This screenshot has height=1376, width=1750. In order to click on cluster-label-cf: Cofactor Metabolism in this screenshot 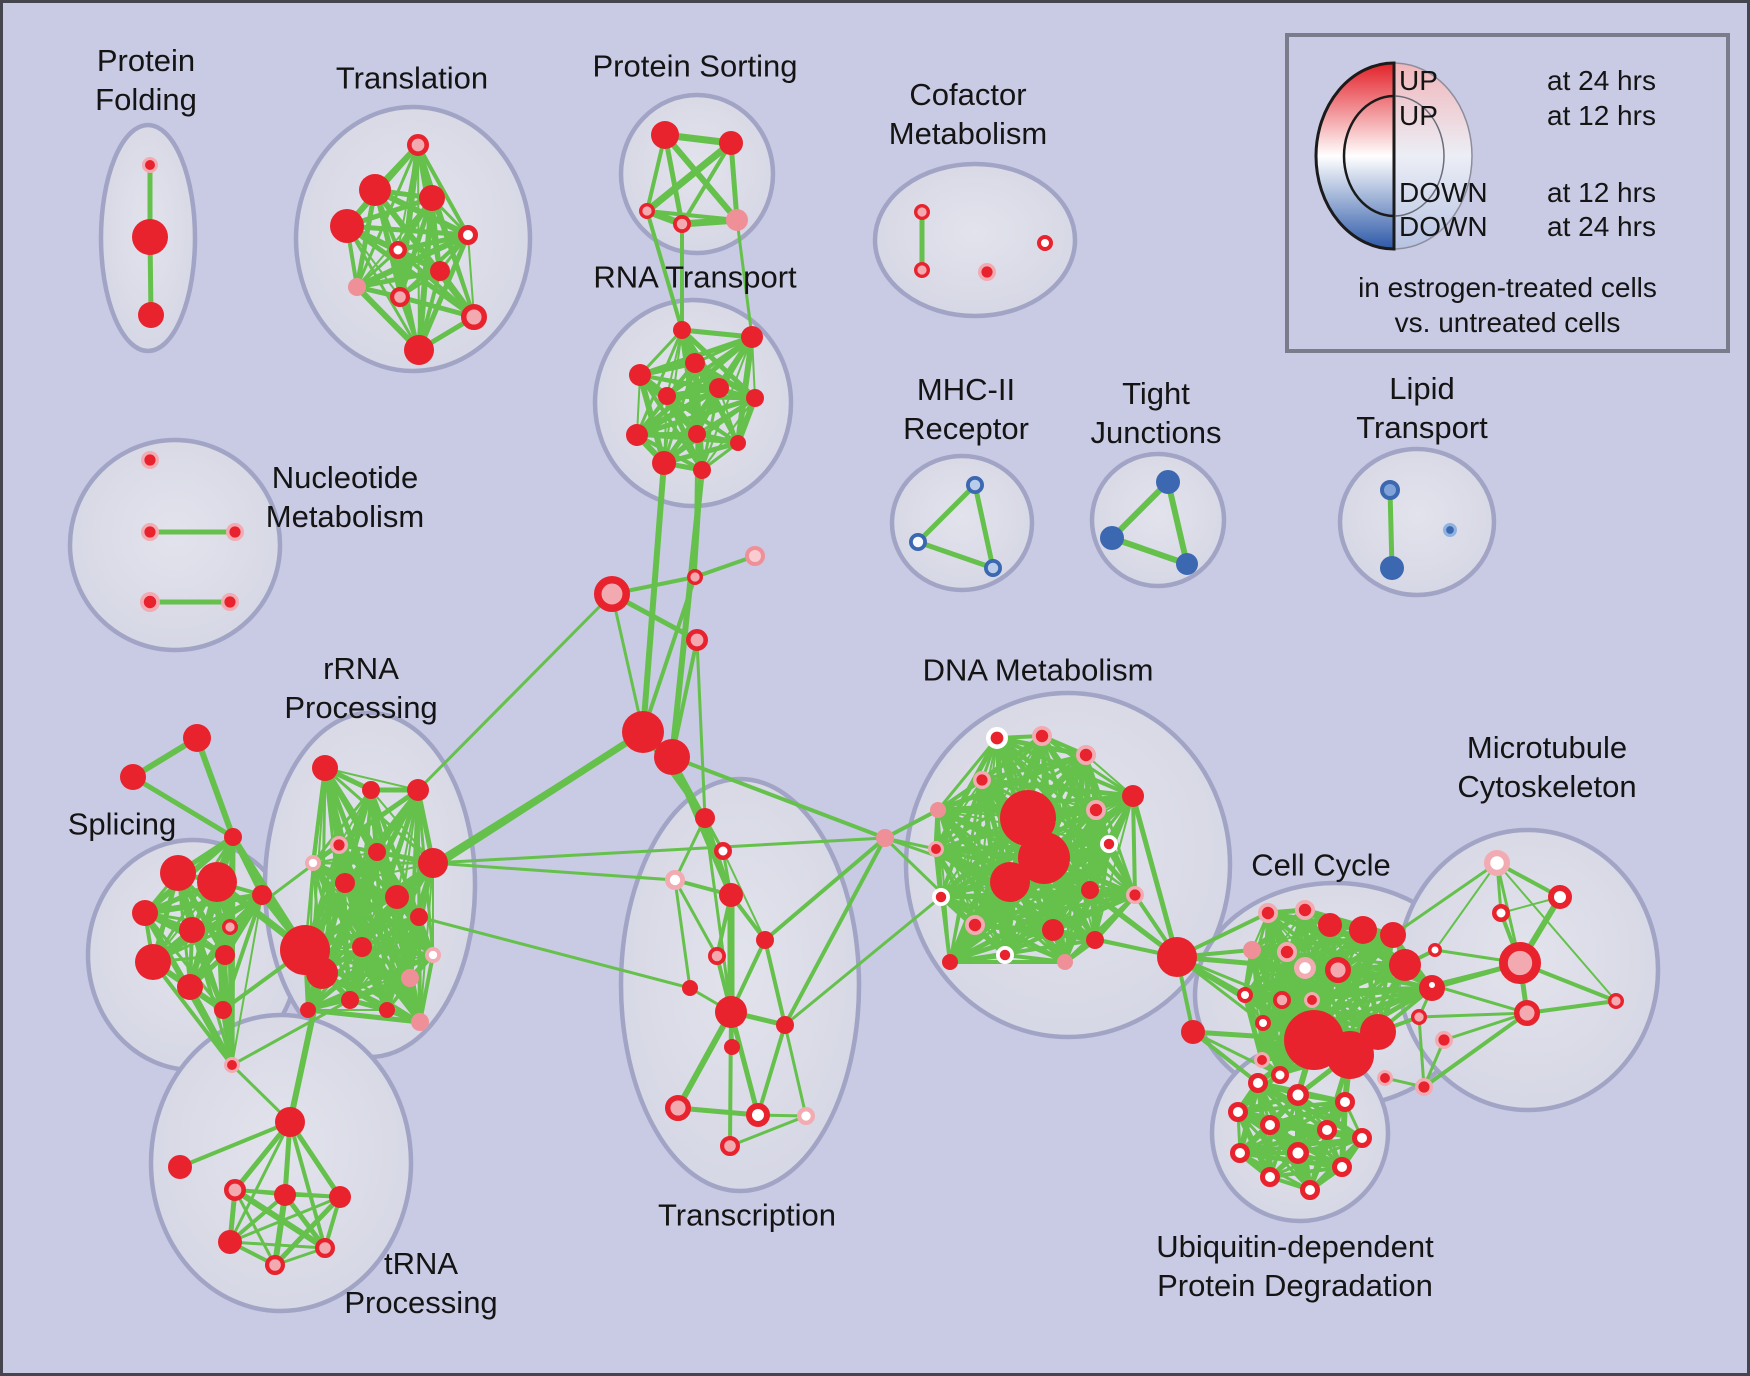, I will do `click(968, 114)`.